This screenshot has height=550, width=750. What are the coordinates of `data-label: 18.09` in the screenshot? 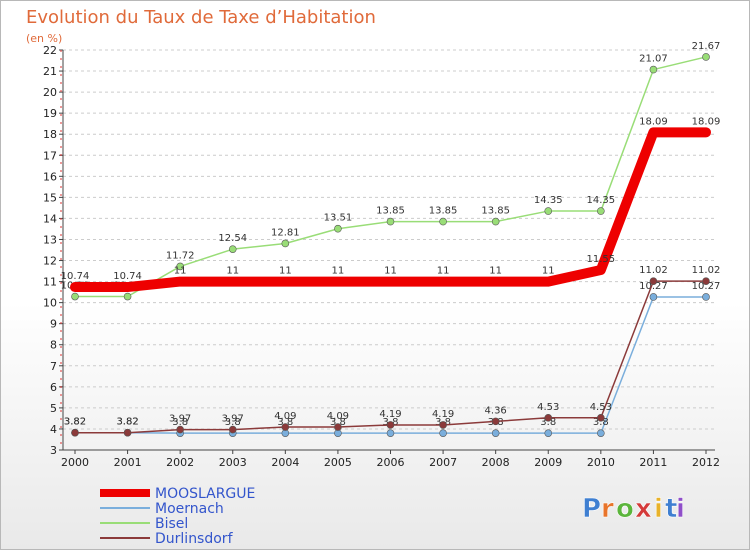 It's located at (706, 121).